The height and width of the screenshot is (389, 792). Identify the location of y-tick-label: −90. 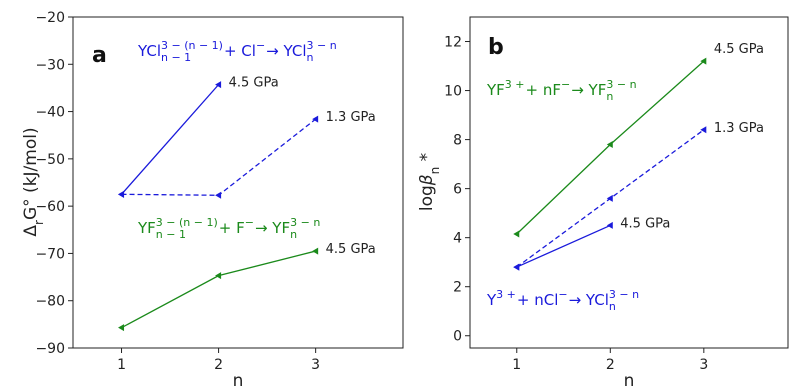
(50, 349).